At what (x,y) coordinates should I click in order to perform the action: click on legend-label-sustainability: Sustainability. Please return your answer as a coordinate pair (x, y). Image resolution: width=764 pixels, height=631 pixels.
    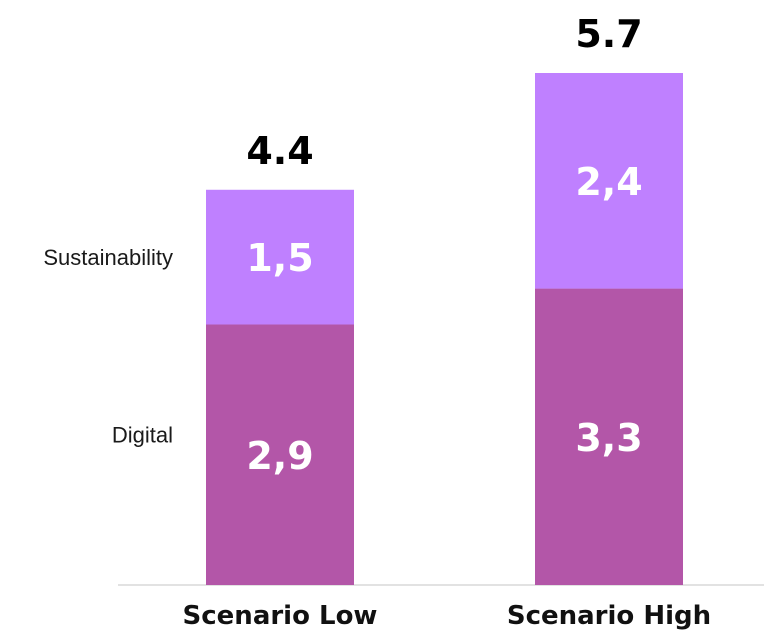
    Looking at the image, I should click on (108, 257).